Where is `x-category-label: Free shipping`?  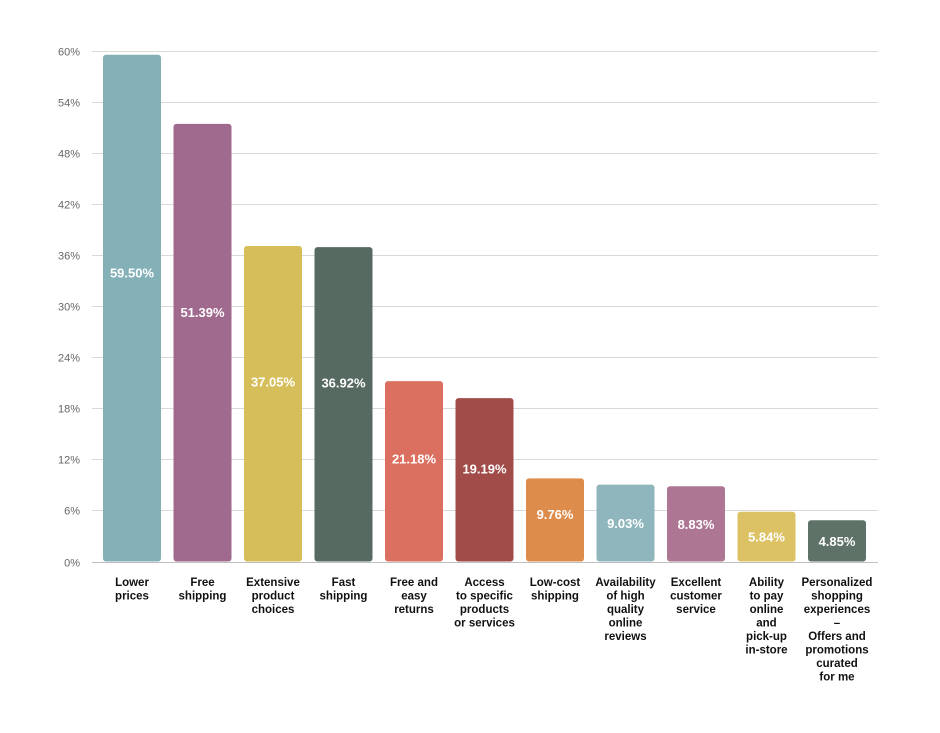 x-category-label: Free shipping is located at coordinates (203, 590).